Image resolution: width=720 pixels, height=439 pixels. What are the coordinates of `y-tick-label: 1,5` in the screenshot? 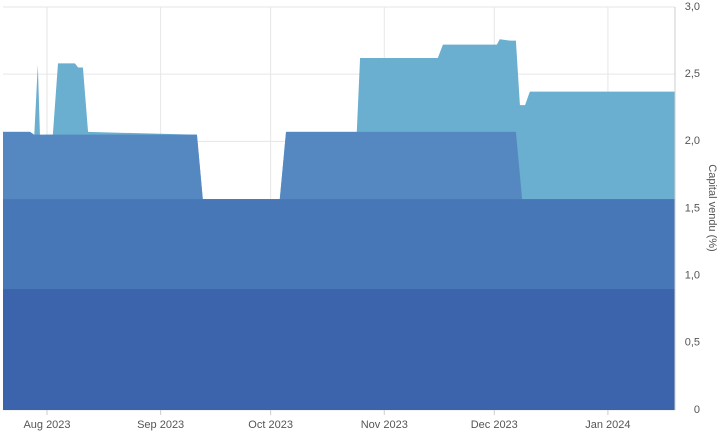 It's located at (692, 208).